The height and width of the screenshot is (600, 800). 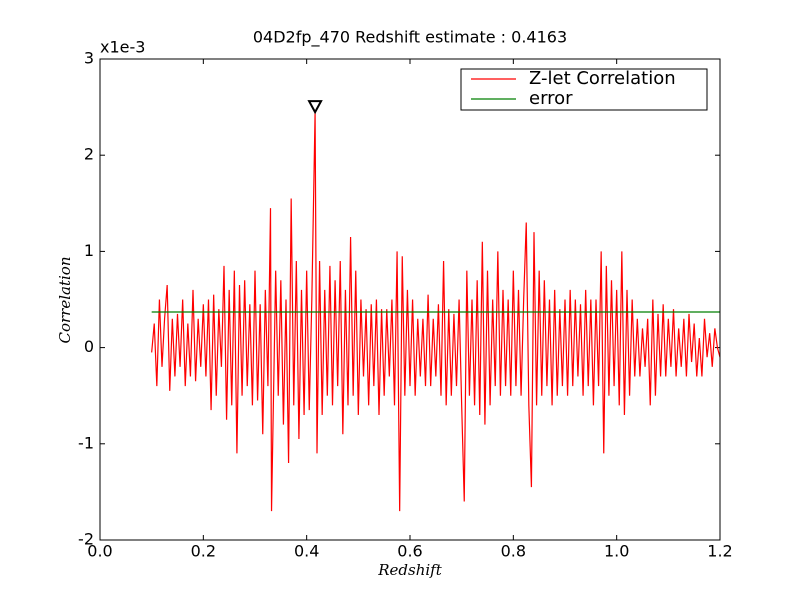 What do you see at coordinates (584, 89) in the screenshot?
I see `legend-box` at bounding box center [584, 89].